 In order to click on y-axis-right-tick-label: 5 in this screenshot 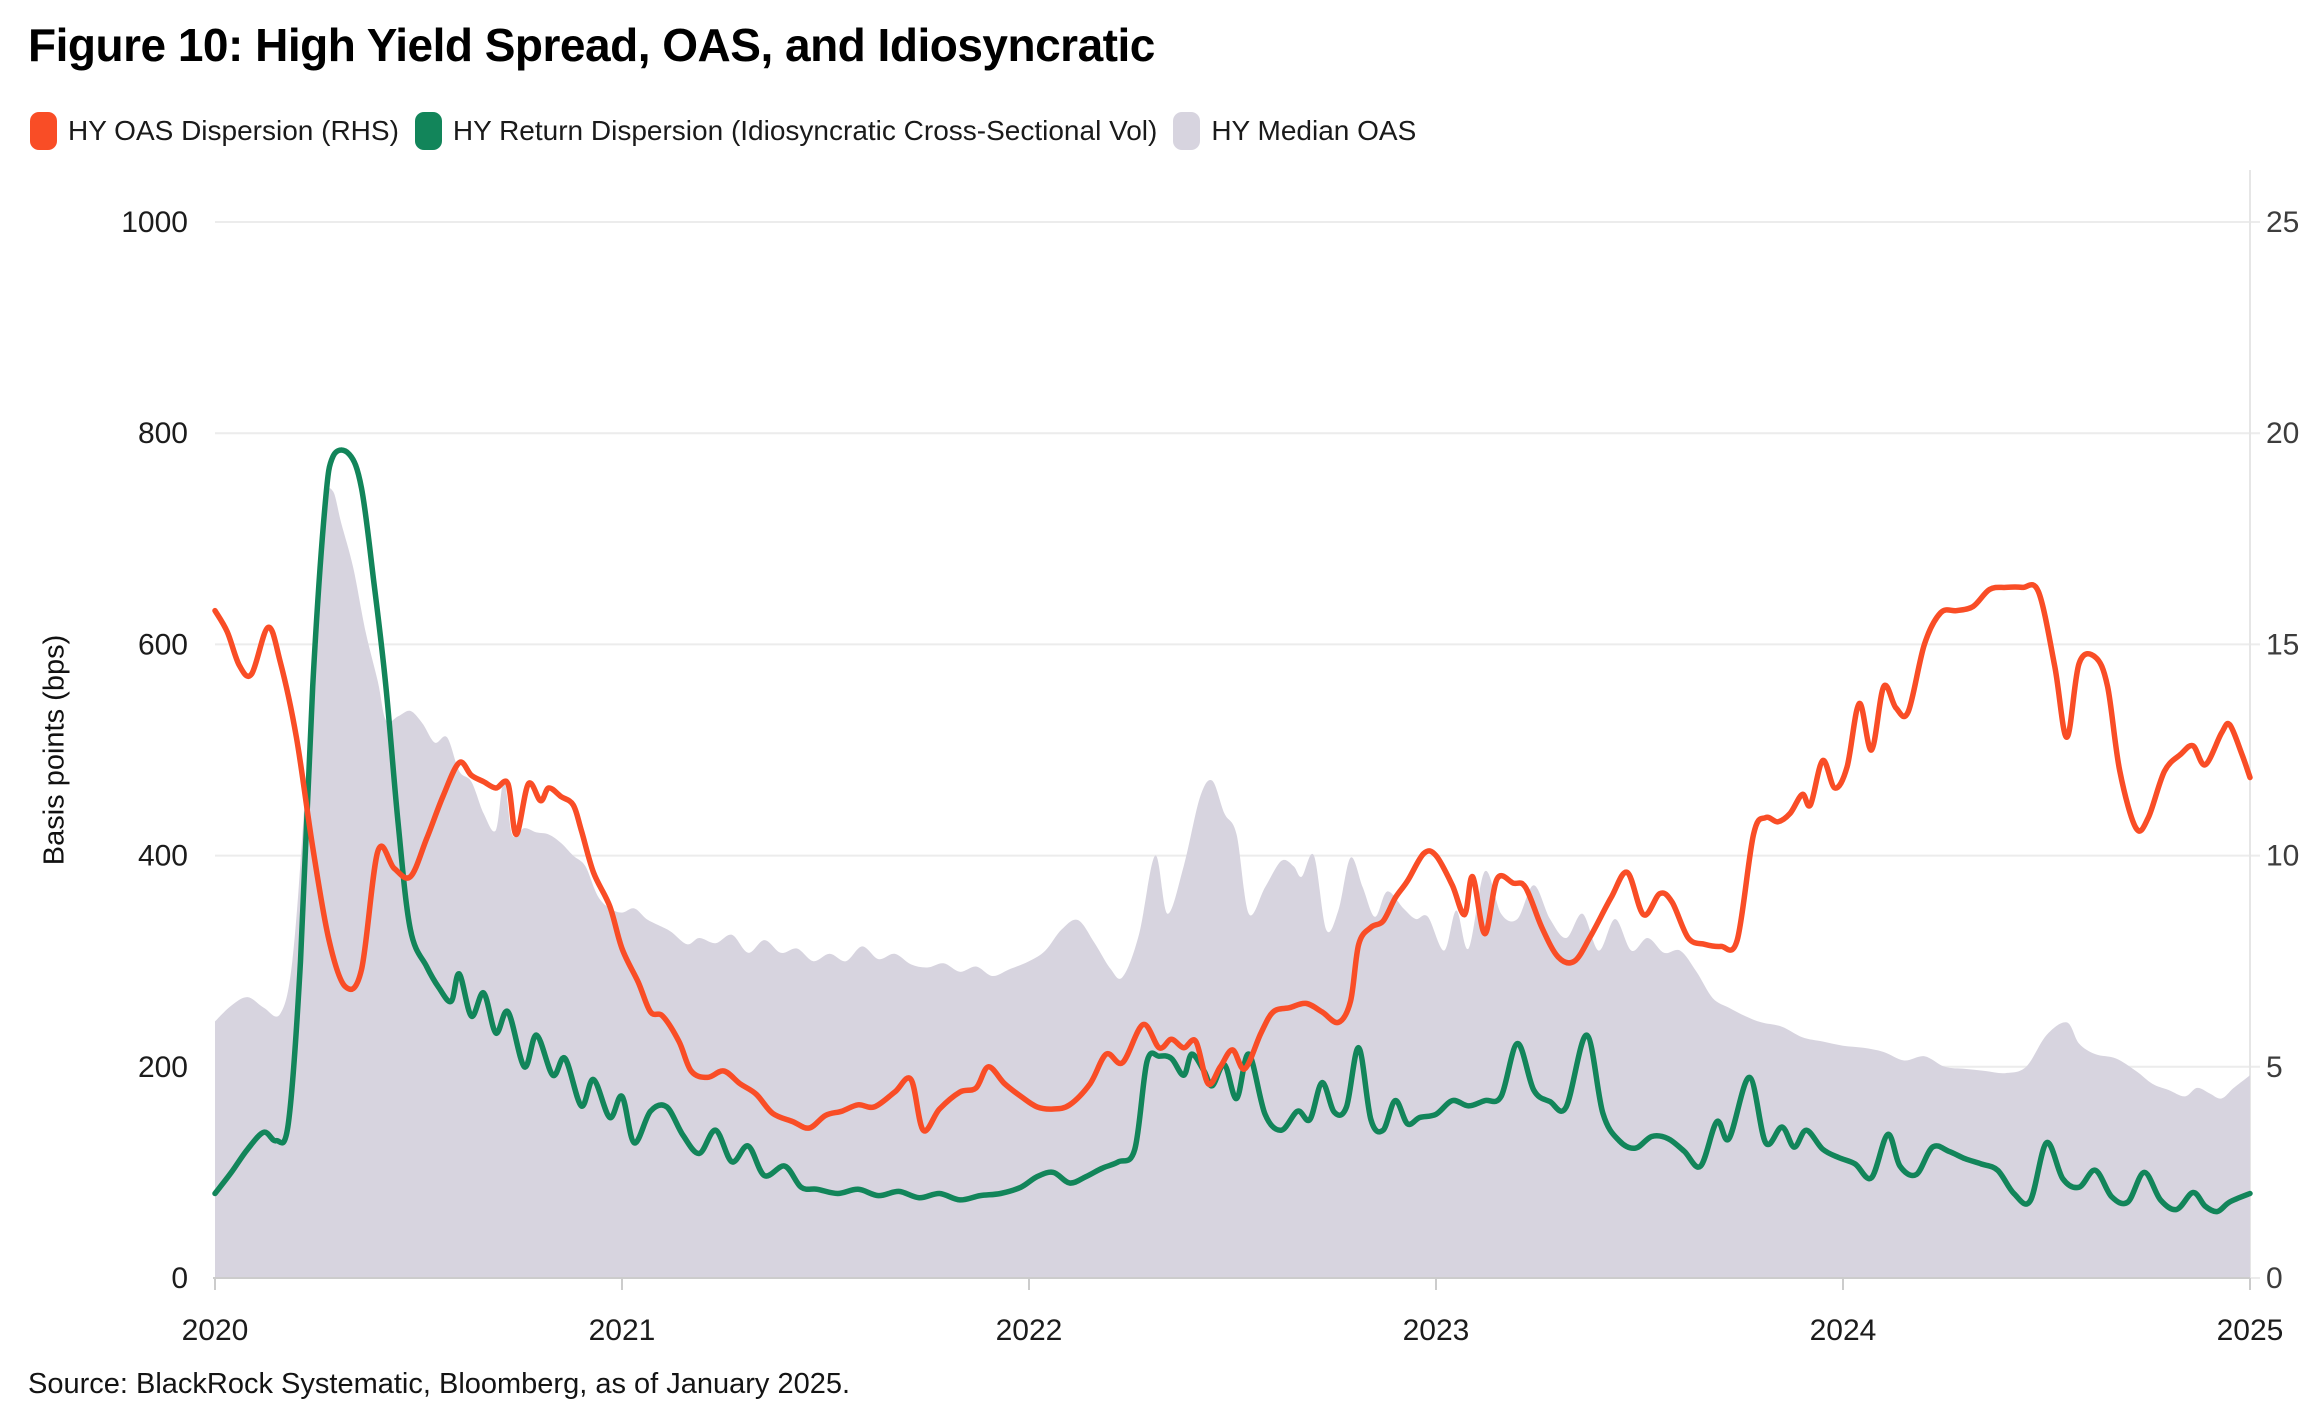, I will do `click(2274, 1067)`.